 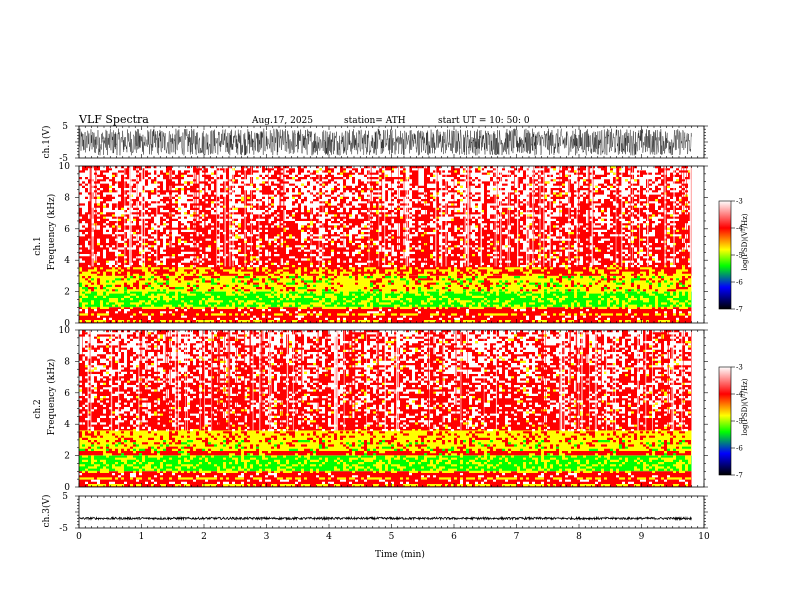 I want to click on colorbar2-label: log(PSD)(V²/Hz), so click(x=745, y=407).